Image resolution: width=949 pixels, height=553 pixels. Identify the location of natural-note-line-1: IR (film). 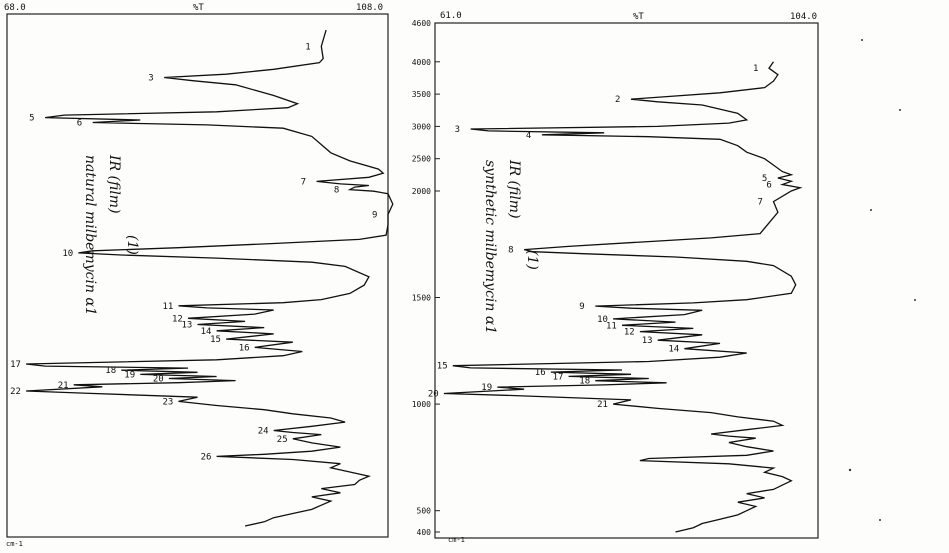
(114, 184).